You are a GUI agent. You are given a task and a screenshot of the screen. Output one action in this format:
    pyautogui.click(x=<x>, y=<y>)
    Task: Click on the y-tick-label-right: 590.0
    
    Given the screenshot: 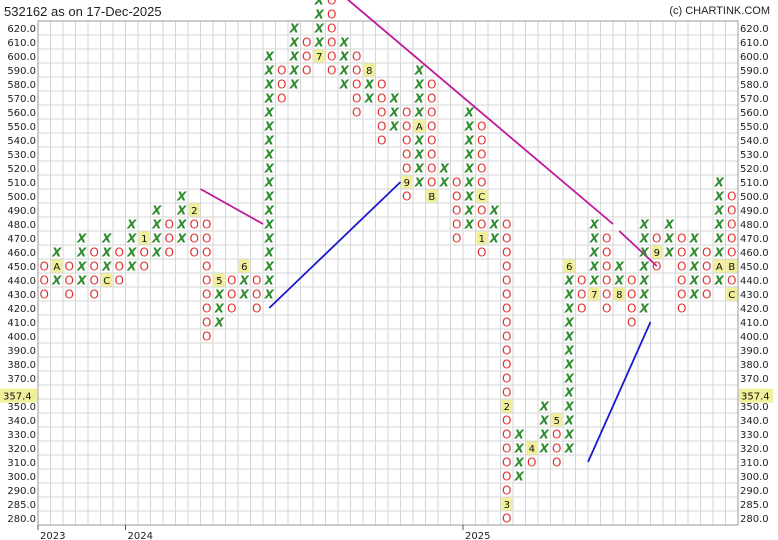 What is the action you would take?
    pyautogui.click(x=754, y=71)
    